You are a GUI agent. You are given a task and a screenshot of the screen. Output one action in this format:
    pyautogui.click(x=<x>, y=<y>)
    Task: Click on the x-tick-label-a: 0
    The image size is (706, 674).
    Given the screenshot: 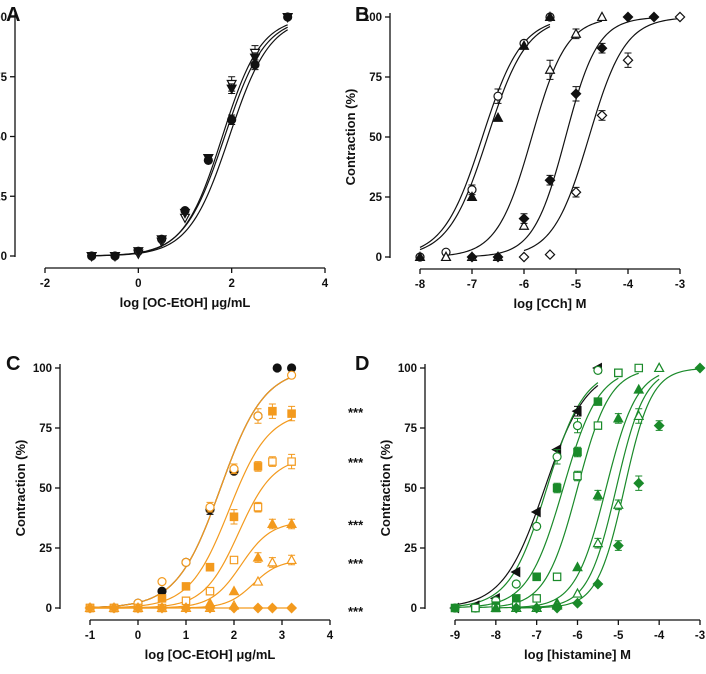 What is the action you would take?
    pyautogui.click(x=138, y=284)
    